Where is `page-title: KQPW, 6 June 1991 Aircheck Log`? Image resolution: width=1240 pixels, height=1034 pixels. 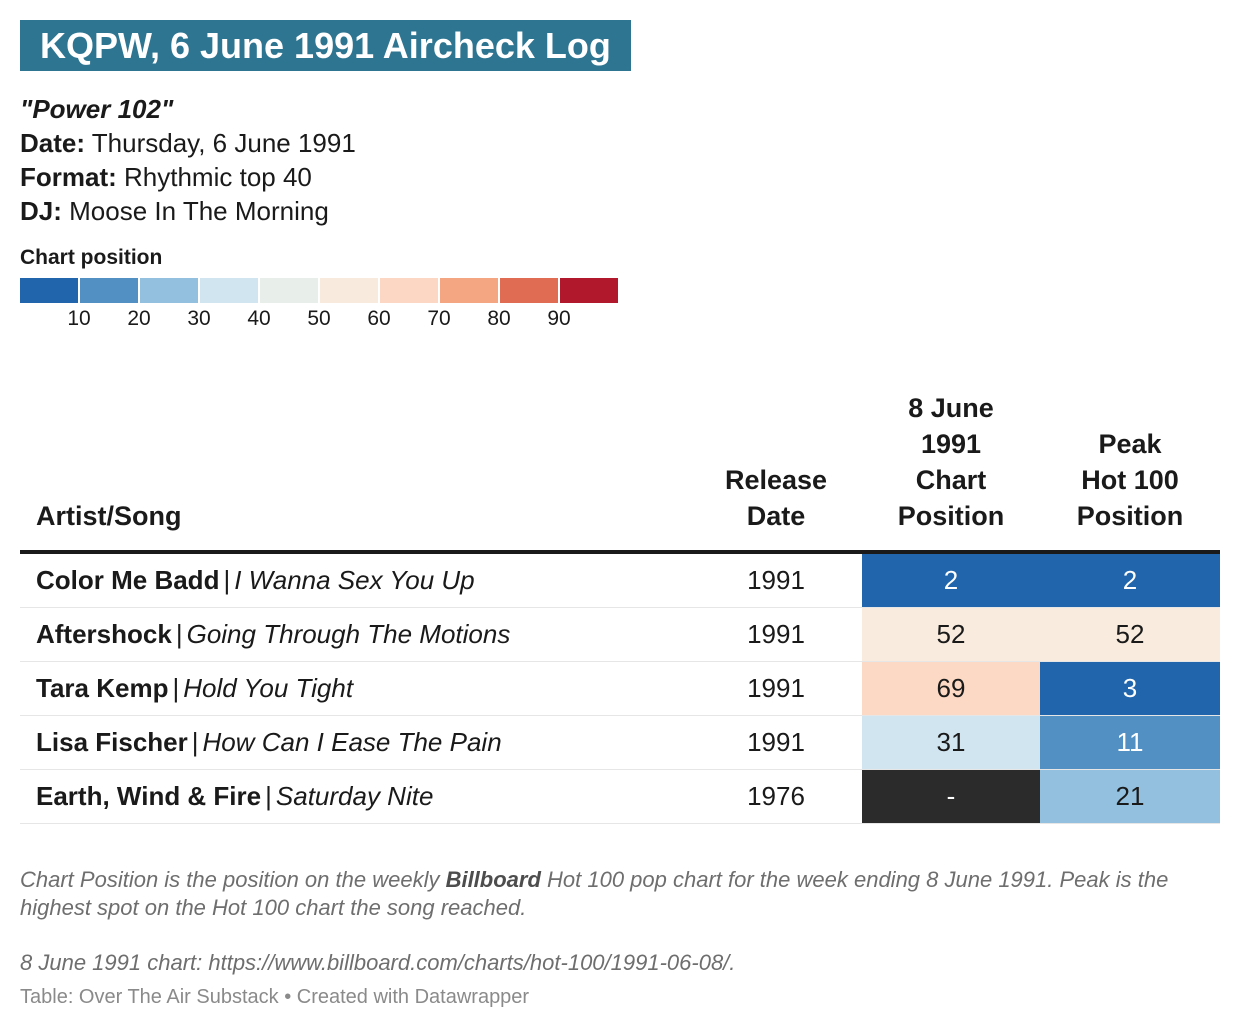 page-title: KQPW, 6 June 1991 Aircheck Log is located at coordinates (325, 45).